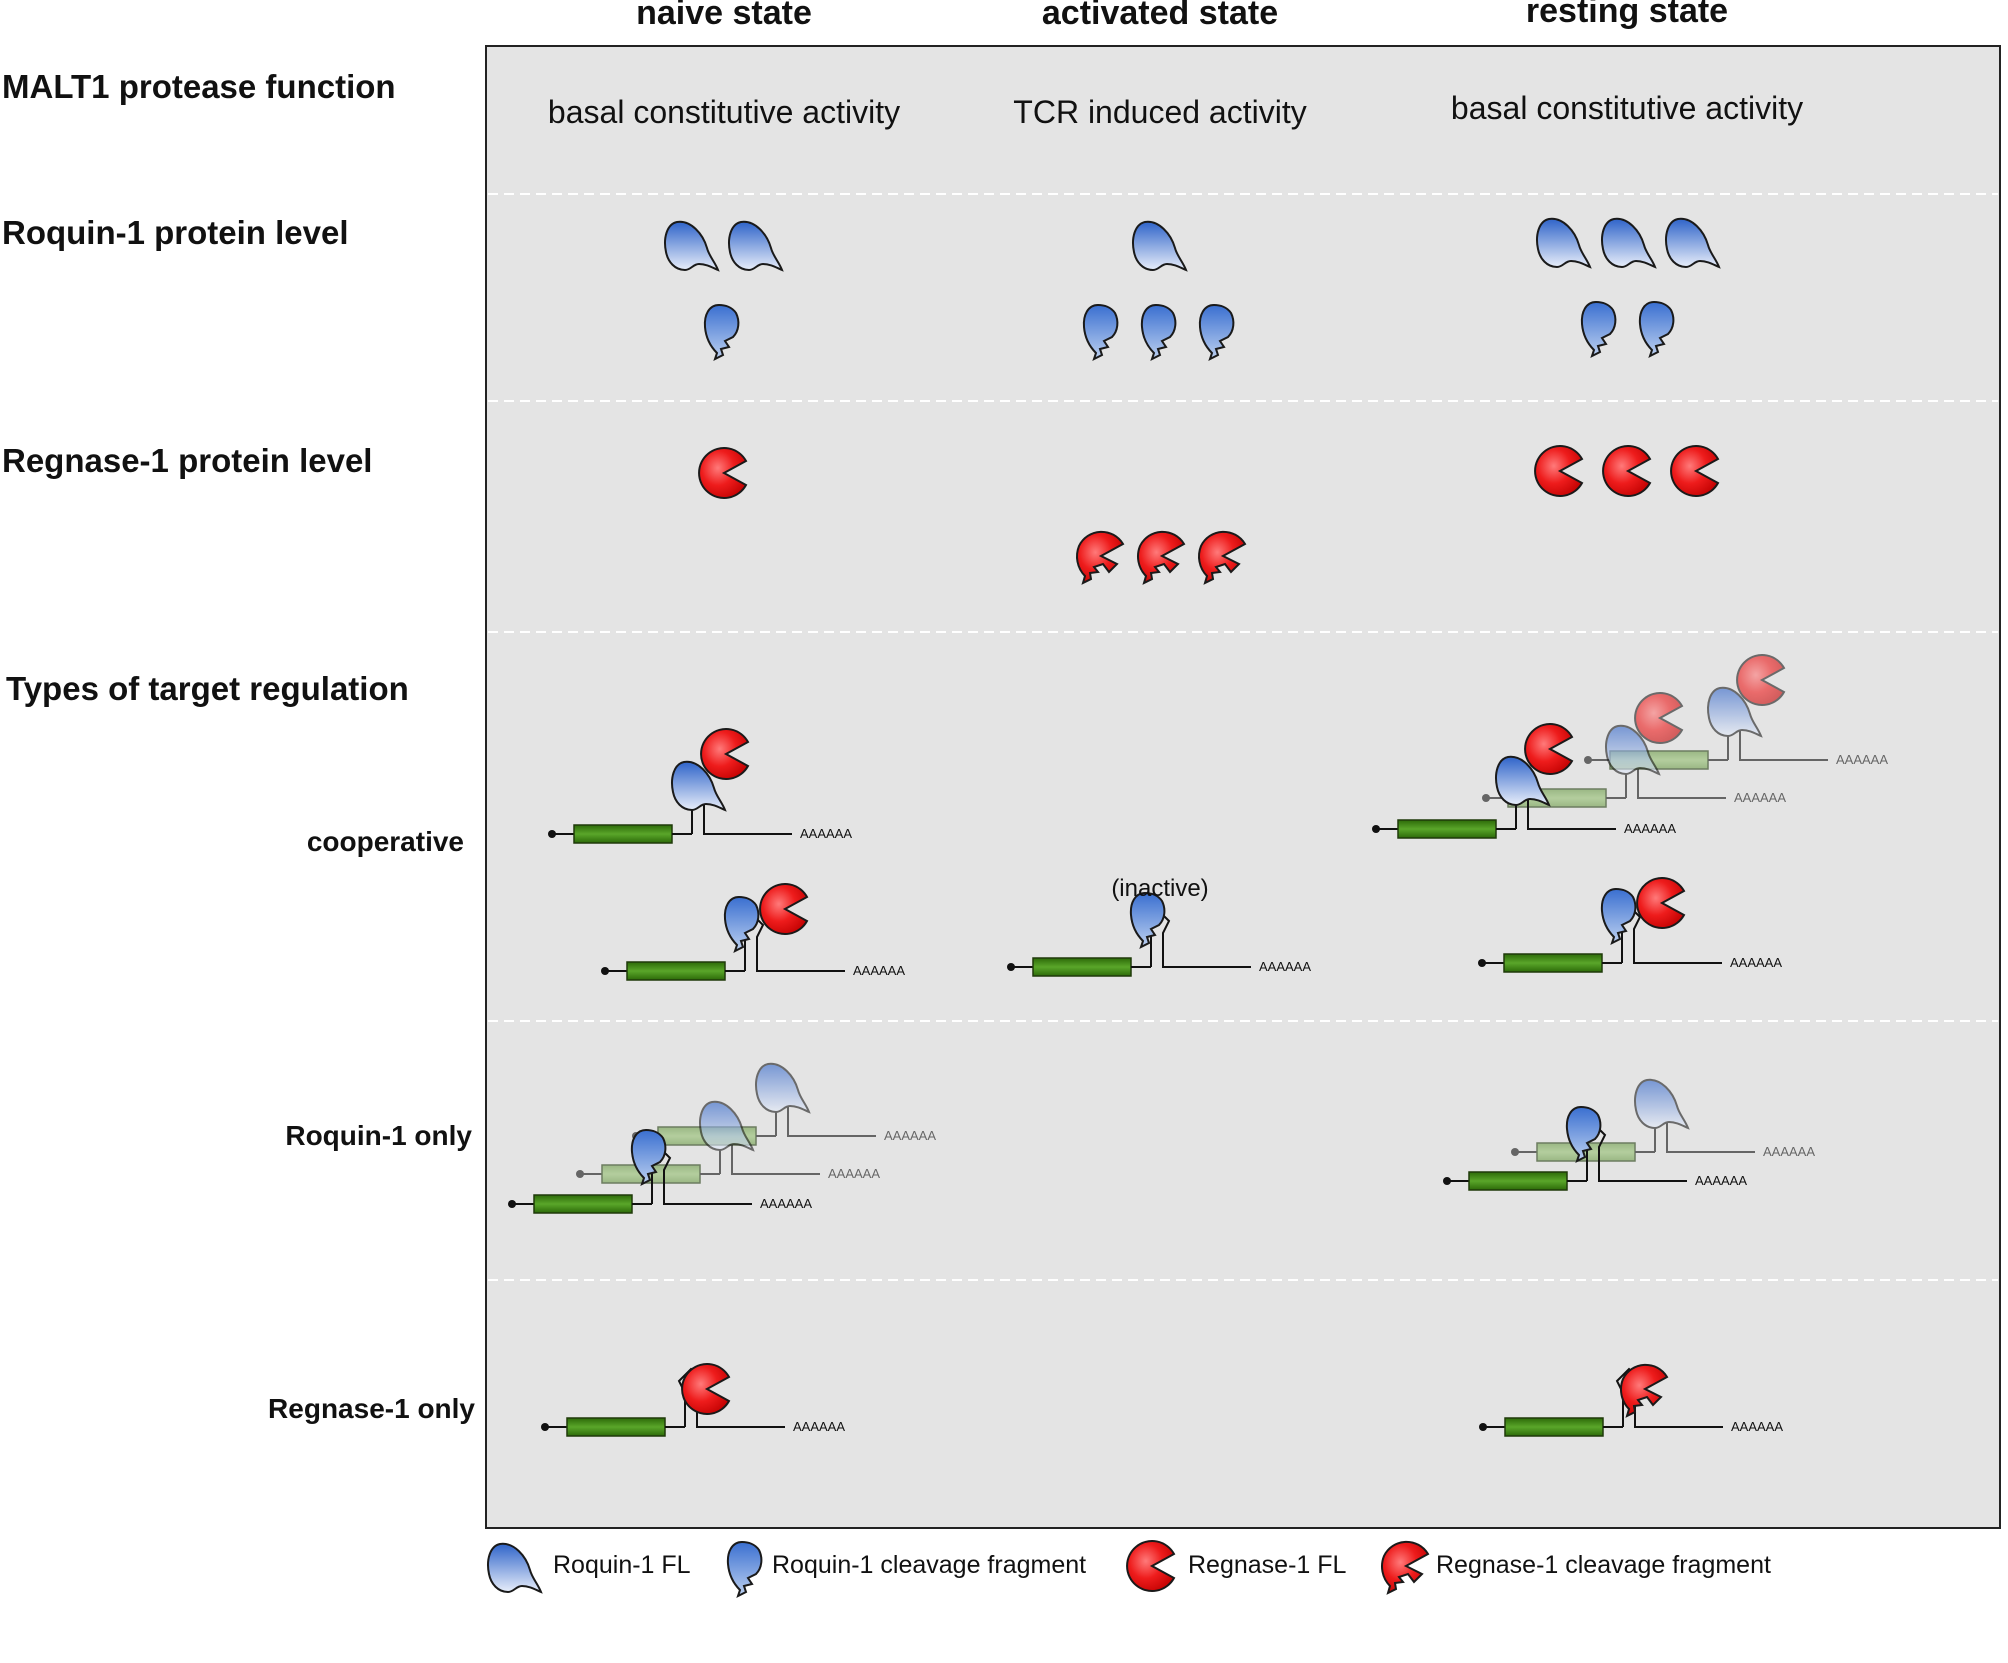 The height and width of the screenshot is (1663, 2008). I want to click on legend-roquin-fragment-label: Roquin-1 cleavage fragment, so click(929, 1565).